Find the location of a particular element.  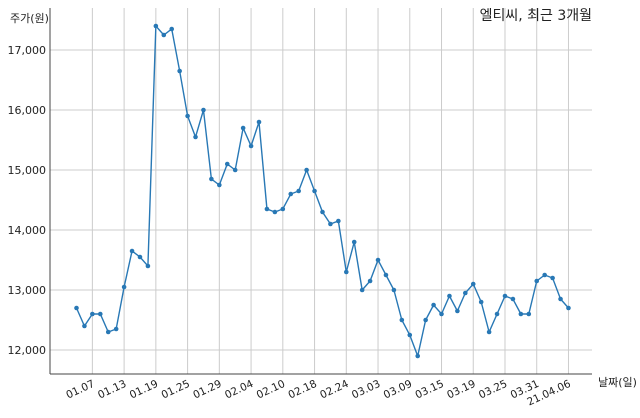

x-tick-label: 01.19 is located at coordinates (144, 390).